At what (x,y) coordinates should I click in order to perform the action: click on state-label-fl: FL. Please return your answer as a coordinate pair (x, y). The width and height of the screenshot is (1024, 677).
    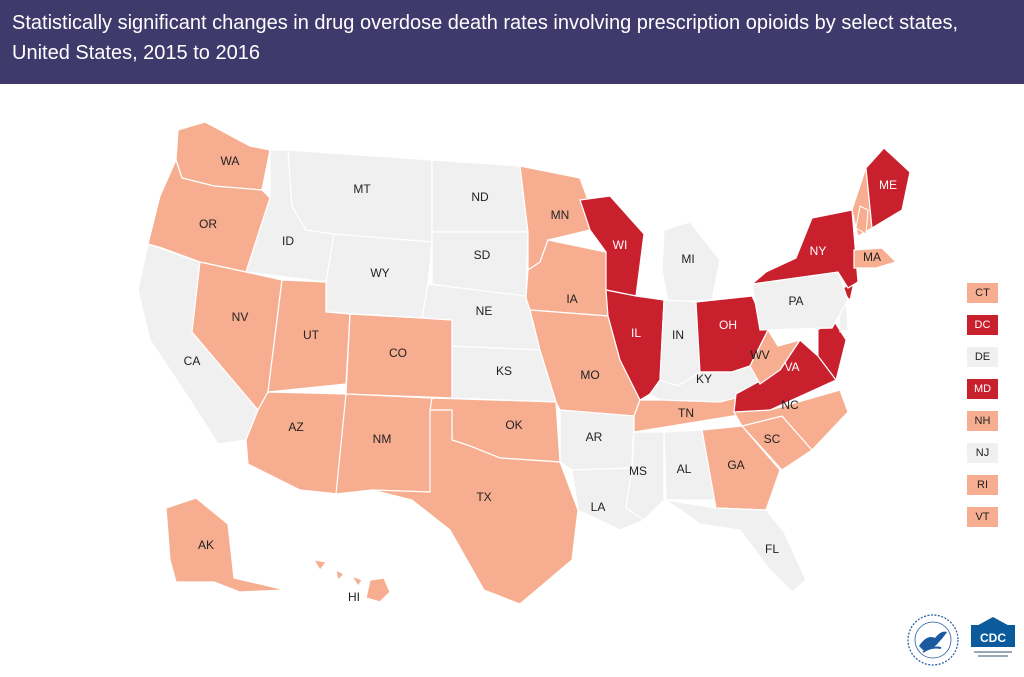
    Looking at the image, I should click on (772, 549).